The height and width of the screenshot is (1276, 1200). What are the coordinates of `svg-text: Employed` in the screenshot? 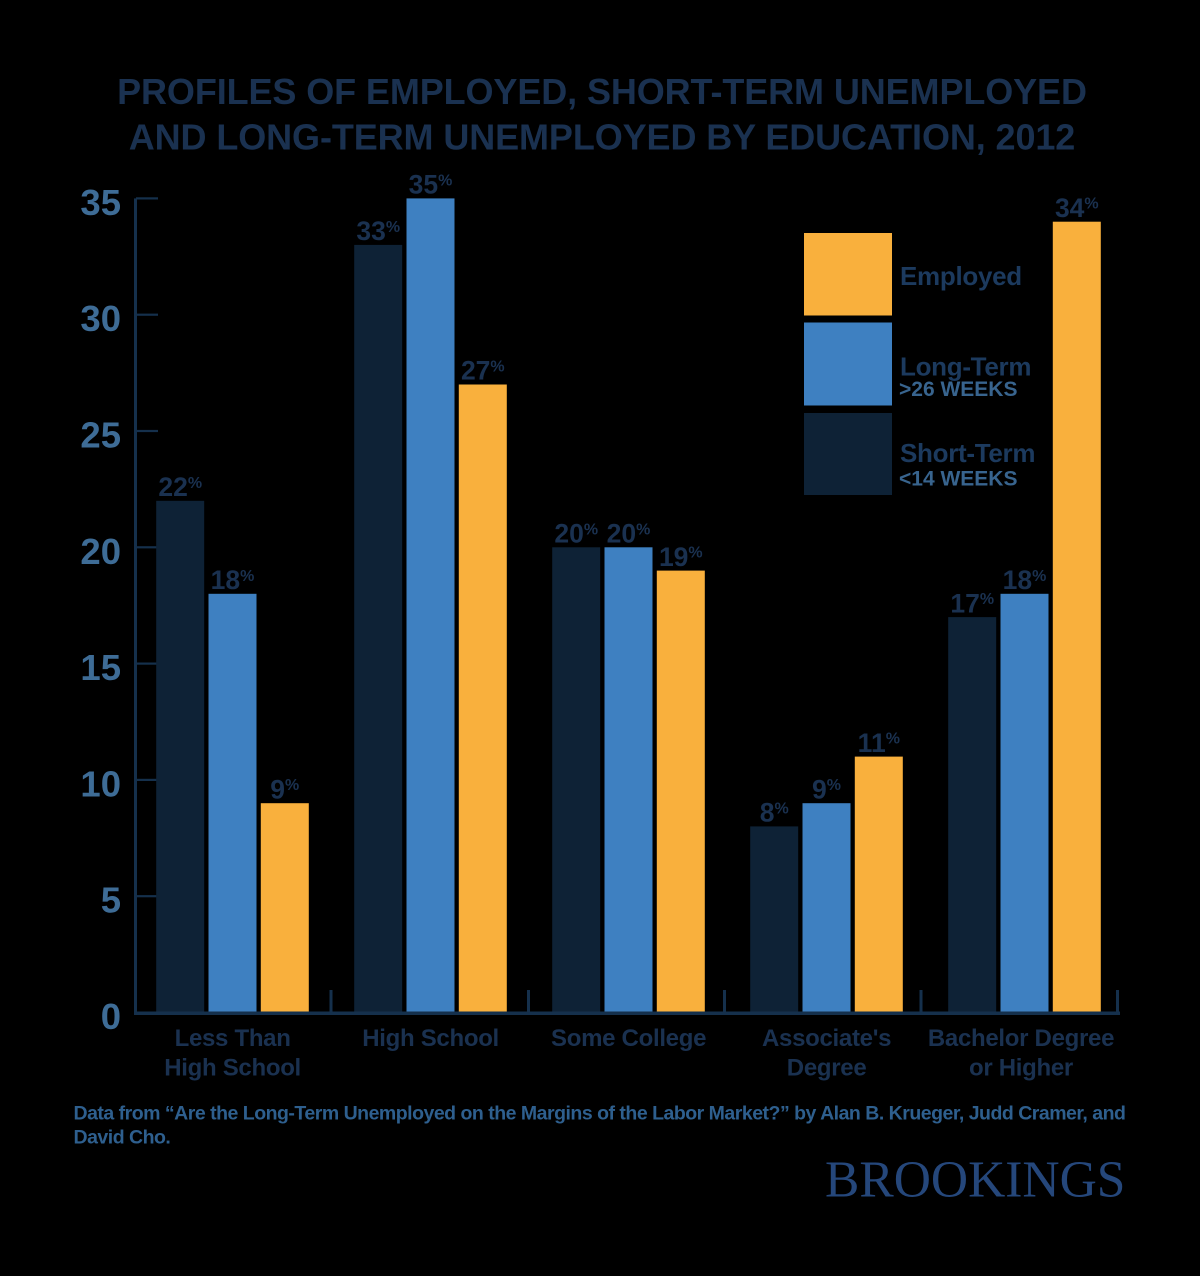 It's located at (961, 276).